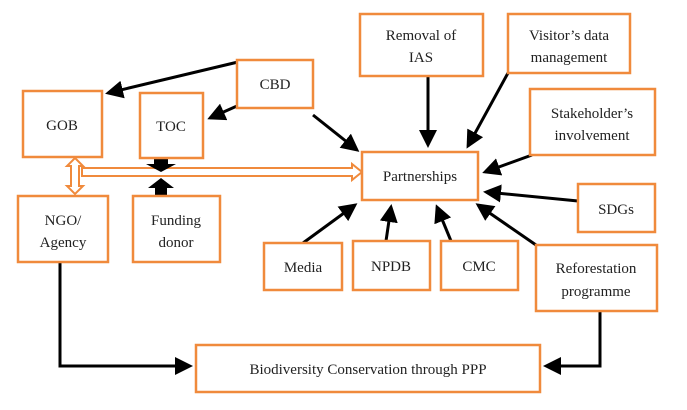  I want to click on node-label: donor, so click(176, 243).